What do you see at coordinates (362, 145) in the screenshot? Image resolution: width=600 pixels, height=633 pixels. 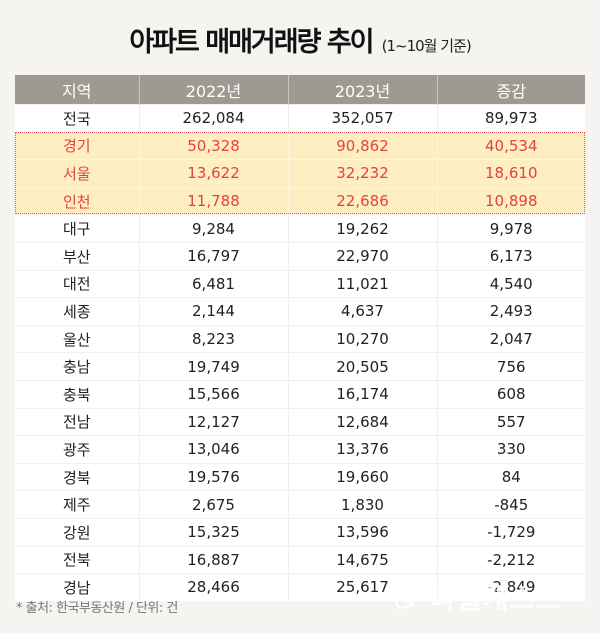 I see `value-2023-cell: 90,862` at bounding box center [362, 145].